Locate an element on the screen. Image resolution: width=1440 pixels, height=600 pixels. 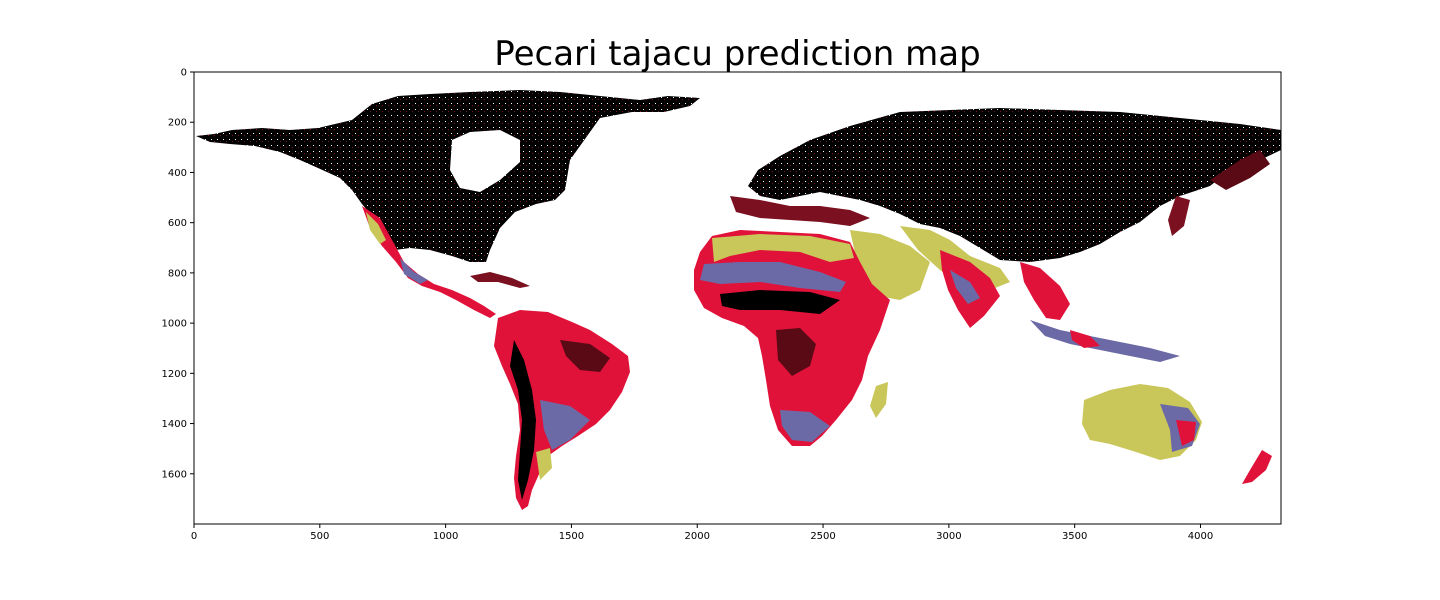
y-tick-label: 400 is located at coordinates (177, 173).